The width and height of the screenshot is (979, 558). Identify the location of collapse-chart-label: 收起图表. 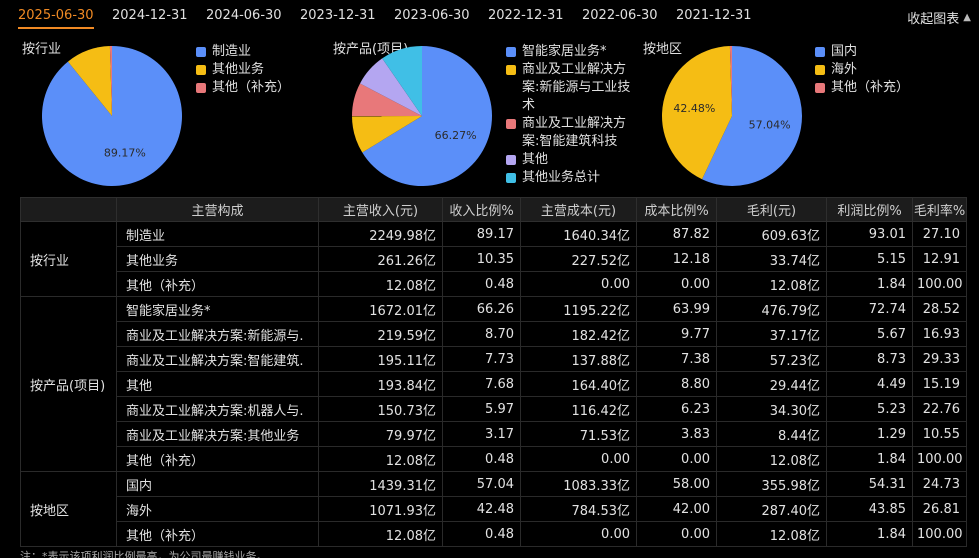
(933, 19).